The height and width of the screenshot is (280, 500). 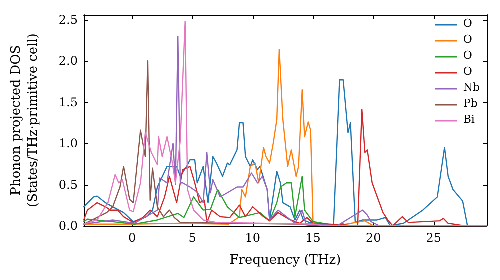 What do you see at coordinates (286, 260) in the screenshot?
I see `x-axis-title: Frequency (THz)` at bounding box center [286, 260].